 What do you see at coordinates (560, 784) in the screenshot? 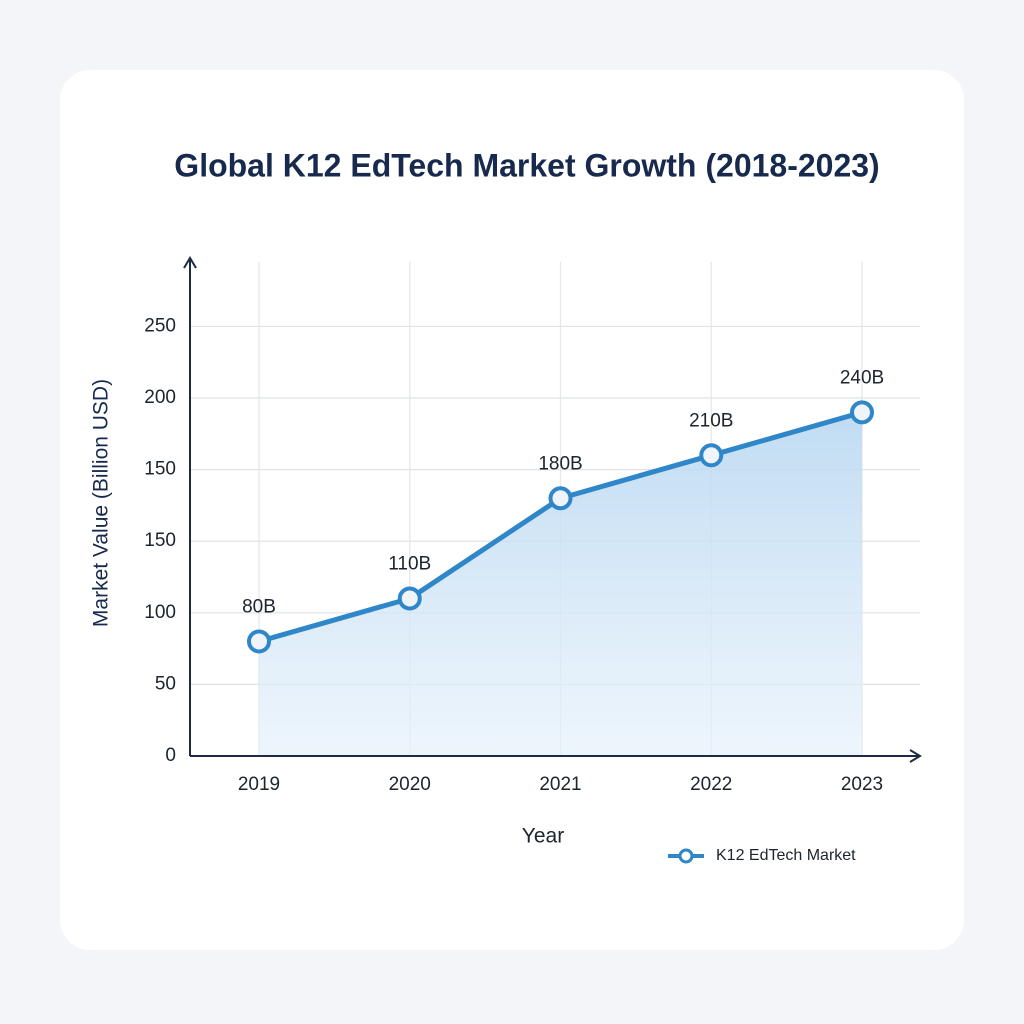
I see `x-tick-label: 2021` at bounding box center [560, 784].